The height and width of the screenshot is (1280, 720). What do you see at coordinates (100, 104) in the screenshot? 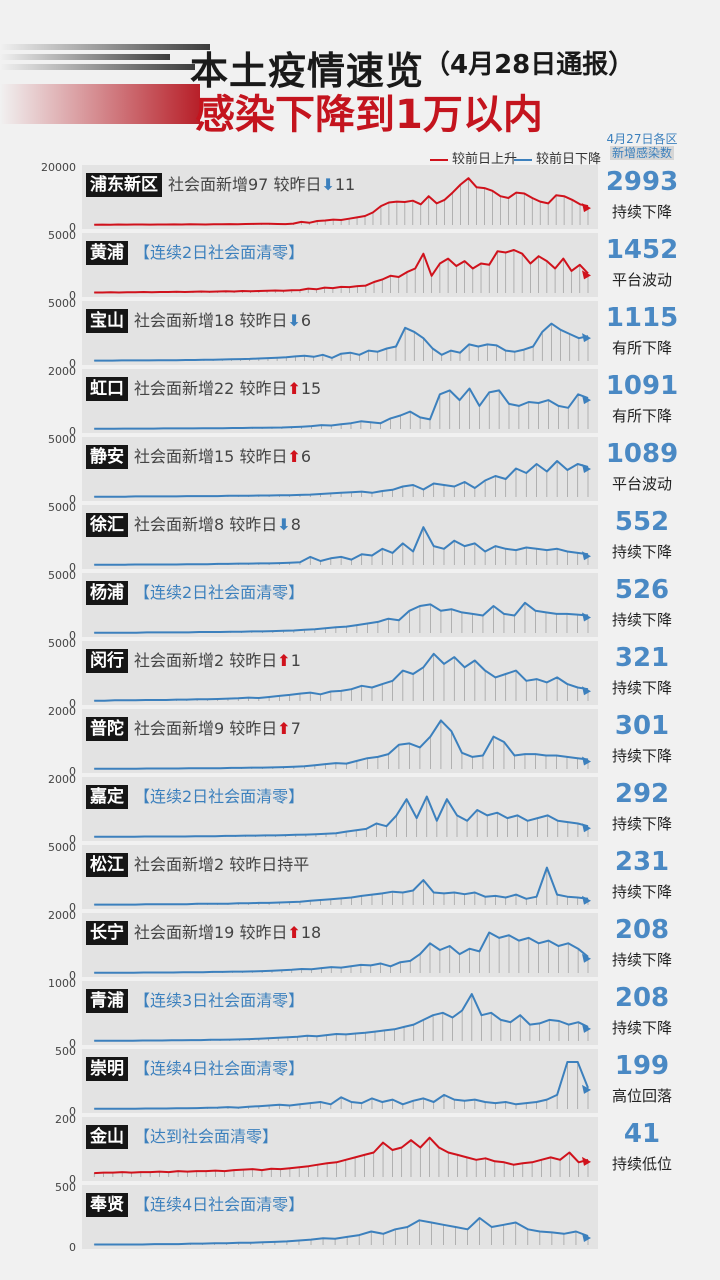
I see `red-banner` at bounding box center [100, 104].